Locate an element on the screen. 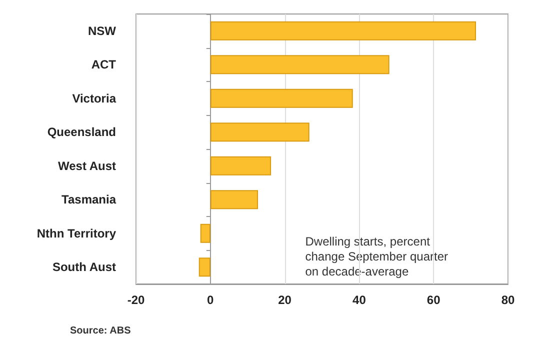  y-tick-label: ACT is located at coordinates (104, 65).